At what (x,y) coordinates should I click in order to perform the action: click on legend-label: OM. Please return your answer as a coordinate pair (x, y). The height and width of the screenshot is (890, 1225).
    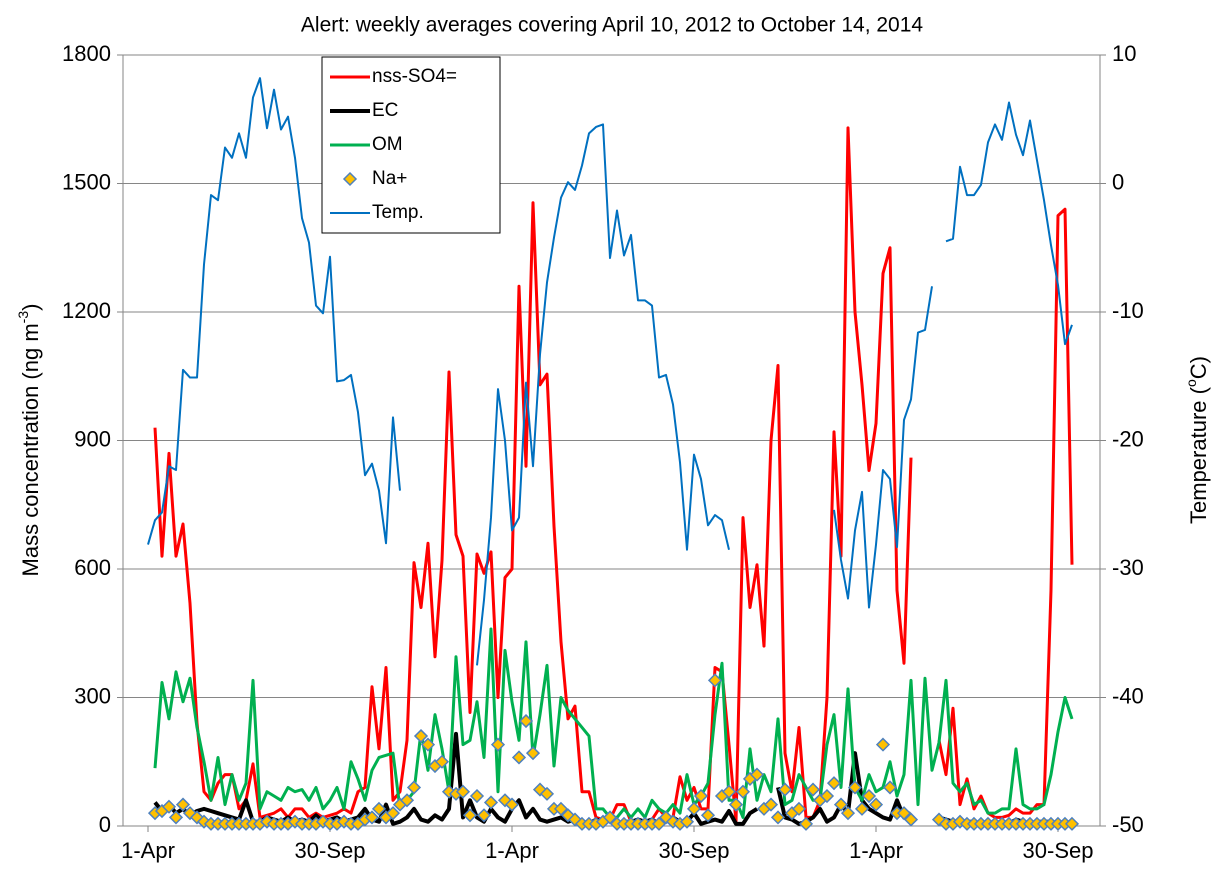
    Looking at the image, I should click on (387, 144).